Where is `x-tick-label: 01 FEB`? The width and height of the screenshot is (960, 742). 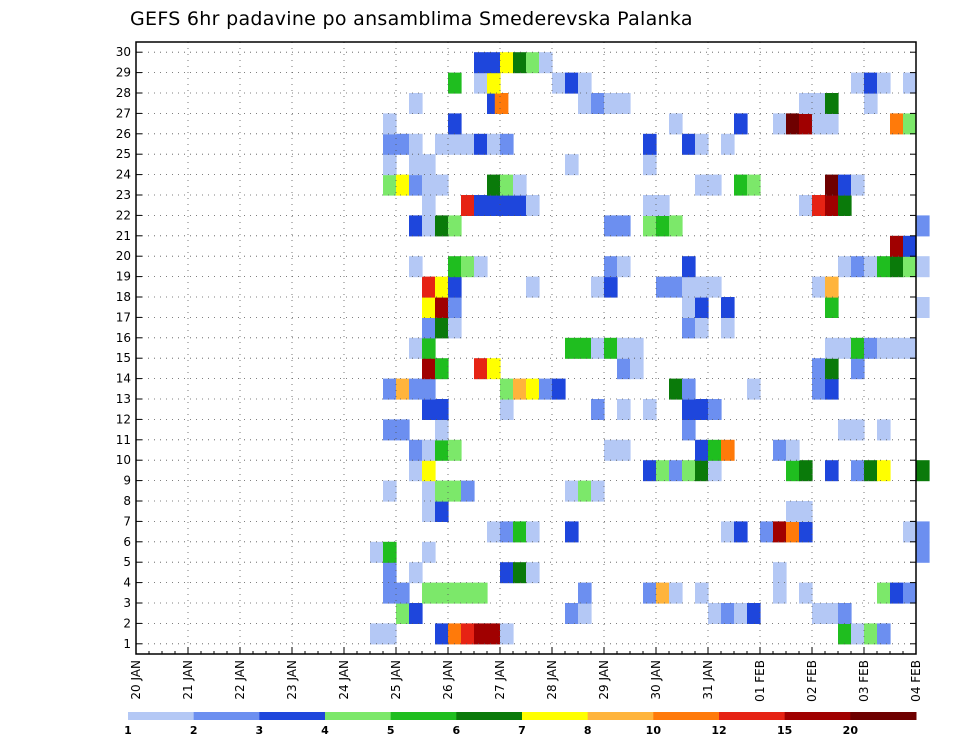 x-tick-label: 01 FEB is located at coordinates (760, 681).